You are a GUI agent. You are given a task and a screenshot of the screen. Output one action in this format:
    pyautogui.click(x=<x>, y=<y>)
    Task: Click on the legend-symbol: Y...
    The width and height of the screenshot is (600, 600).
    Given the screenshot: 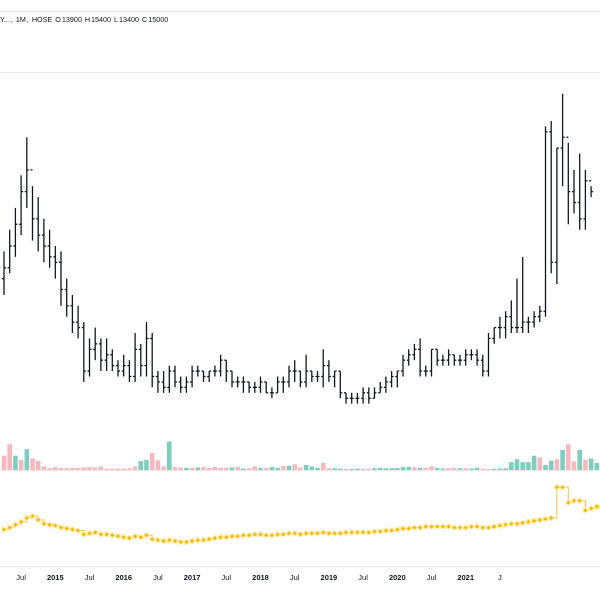 What is the action you would take?
    pyautogui.click(x=5, y=19)
    